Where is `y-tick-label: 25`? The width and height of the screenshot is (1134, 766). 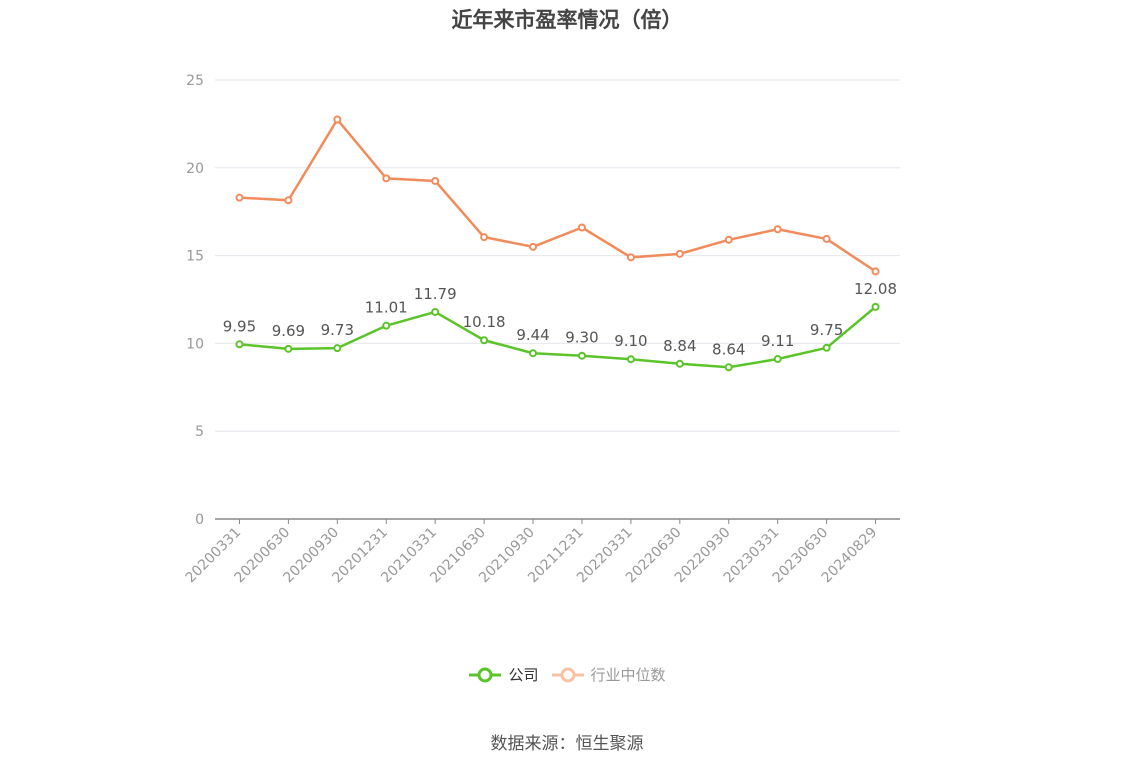
y-tick-label: 25 is located at coordinates (195, 81).